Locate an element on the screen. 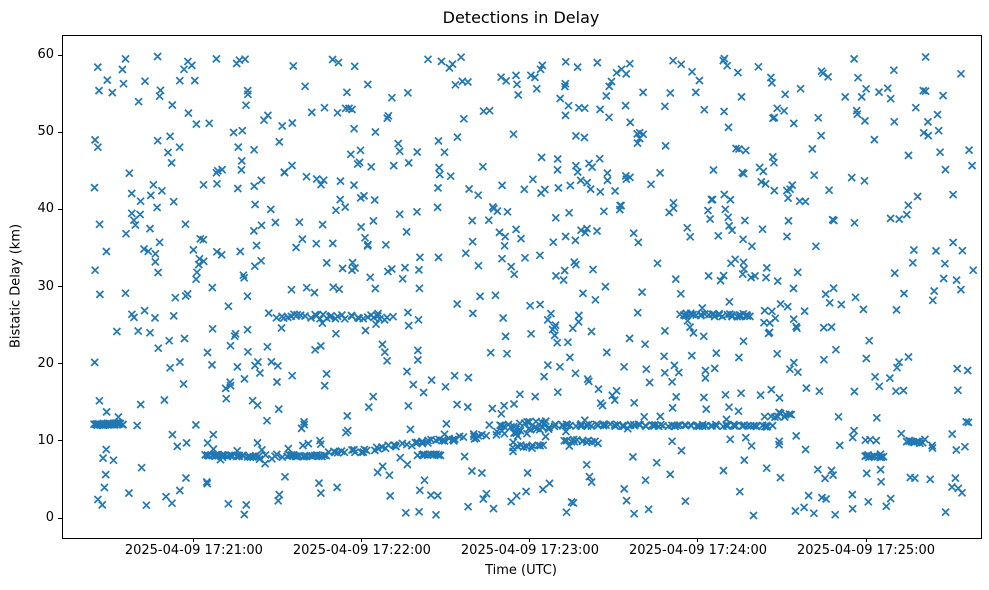 The image size is (989, 590). x-tick-label: 2025-04-09 17:25:00 is located at coordinates (866, 550).